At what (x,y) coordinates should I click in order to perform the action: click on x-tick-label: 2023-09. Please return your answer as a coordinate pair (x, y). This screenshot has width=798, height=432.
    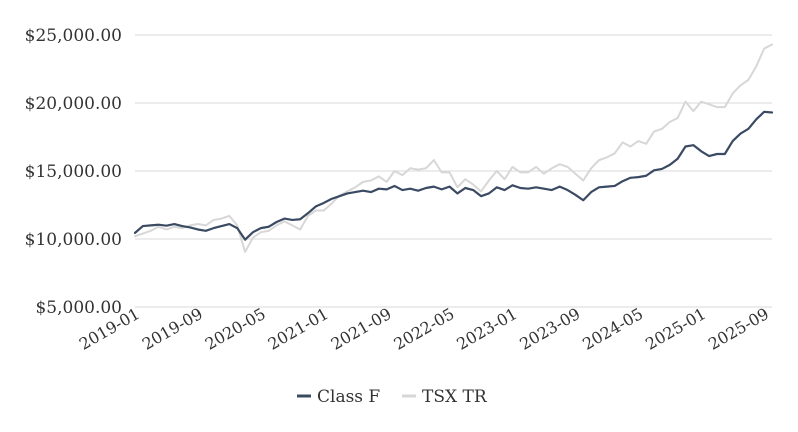
    Looking at the image, I should click on (549, 329).